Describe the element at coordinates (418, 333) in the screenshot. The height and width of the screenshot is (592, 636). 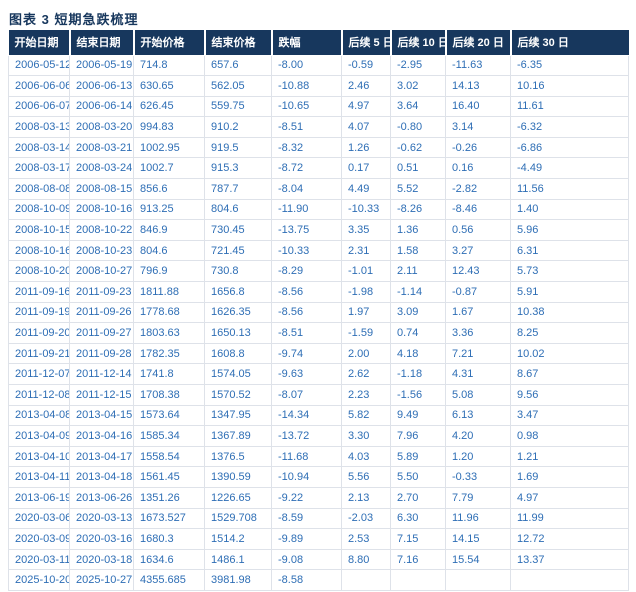
I see `table-cell: 0.74` at that location.